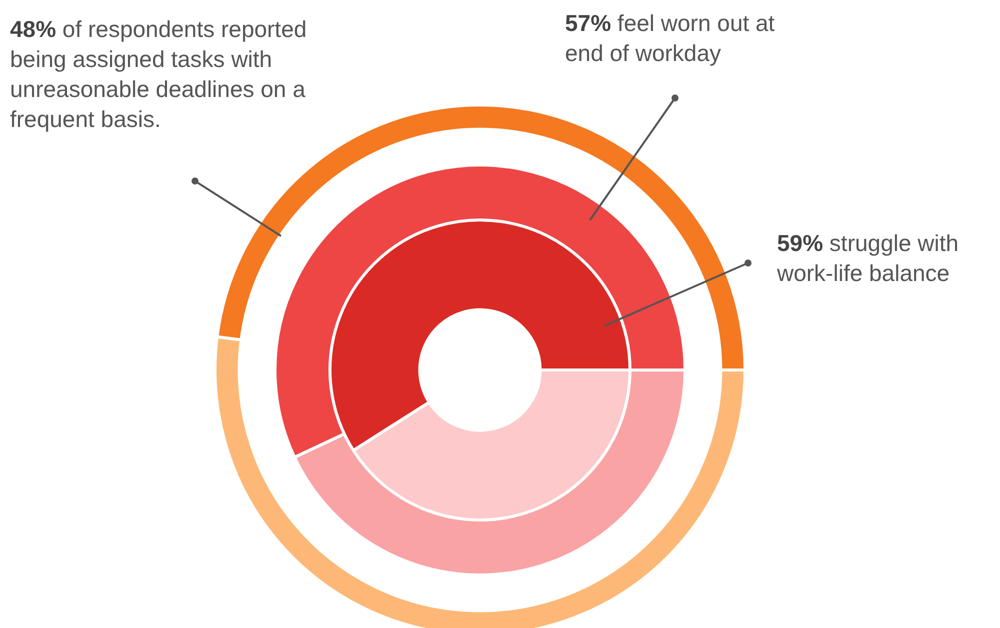 This screenshot has width=1000, height=628. I want to click on text: 59% struggle with work-life balance, so click(868, 258).